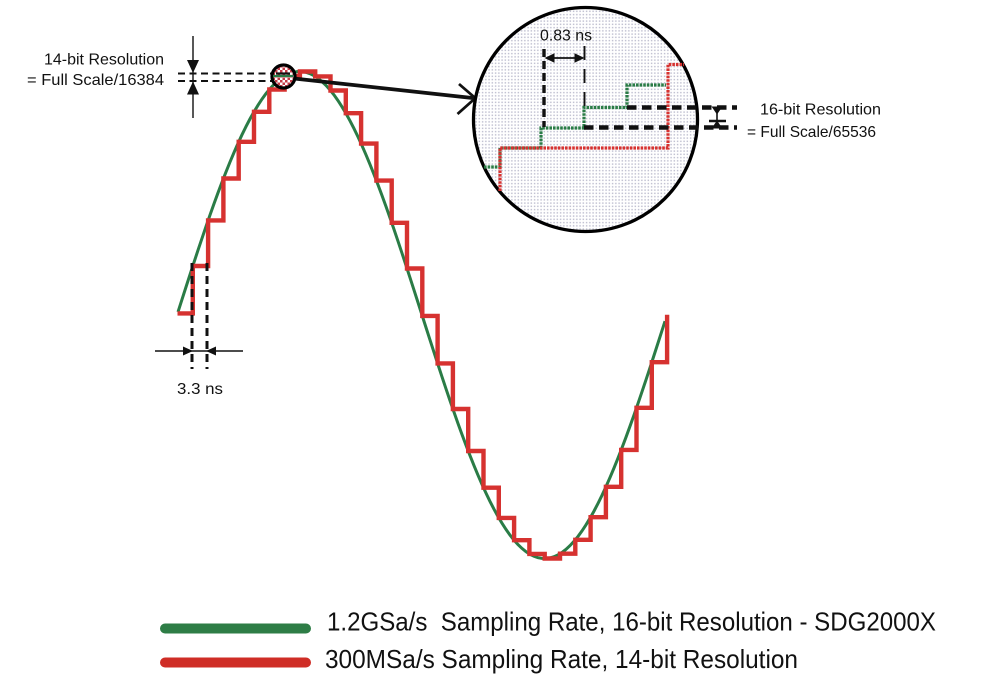 The height and width of the screenshot is (698, 1000). Describe the element at coordinates (104, 60) in the screenshot. I see `svg-text: 14-bit Resolution` at that location.